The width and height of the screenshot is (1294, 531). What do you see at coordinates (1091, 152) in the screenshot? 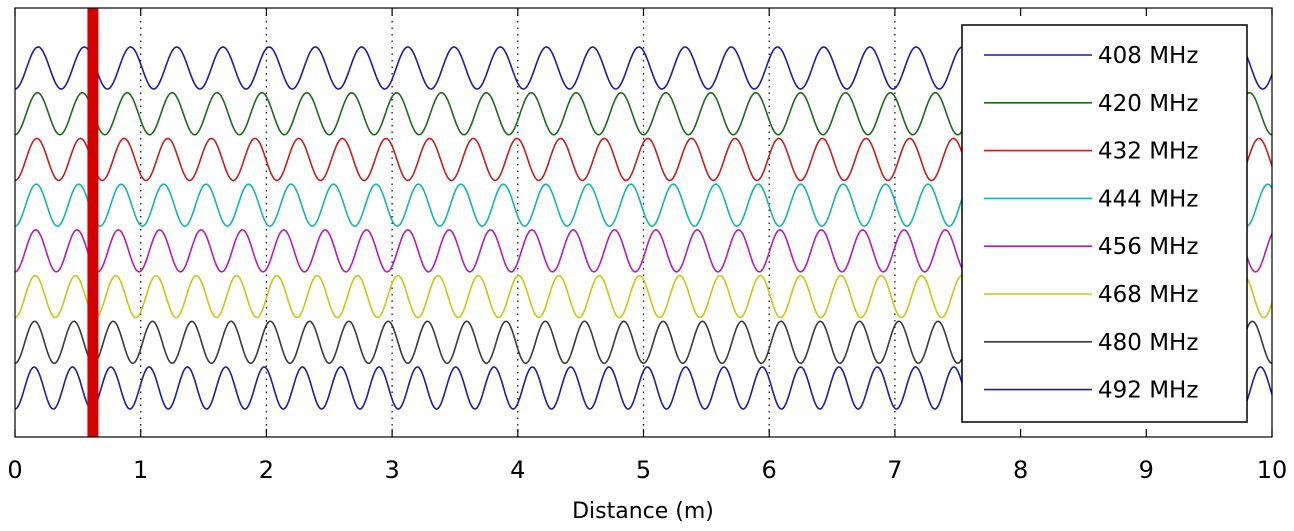
I see `legend-entry: 432 MHz` at bounding box center [1091, 152].